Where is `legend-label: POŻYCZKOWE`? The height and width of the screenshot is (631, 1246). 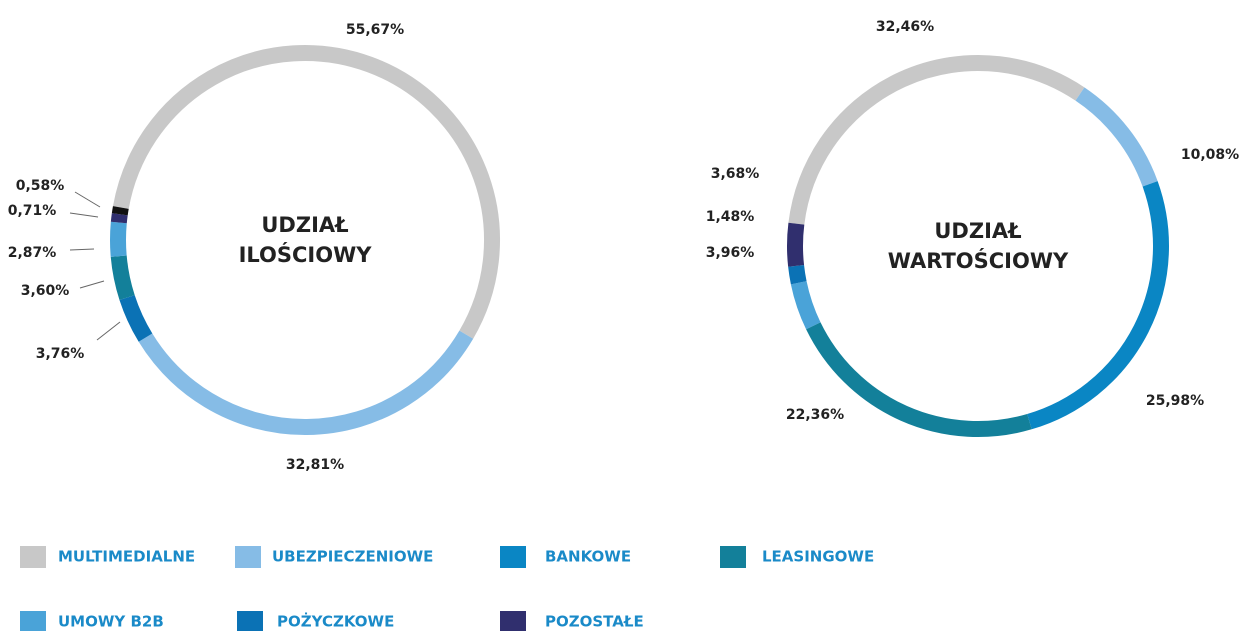 legend-label: POŻYCZKOWE is located at coordinates (335, 621).